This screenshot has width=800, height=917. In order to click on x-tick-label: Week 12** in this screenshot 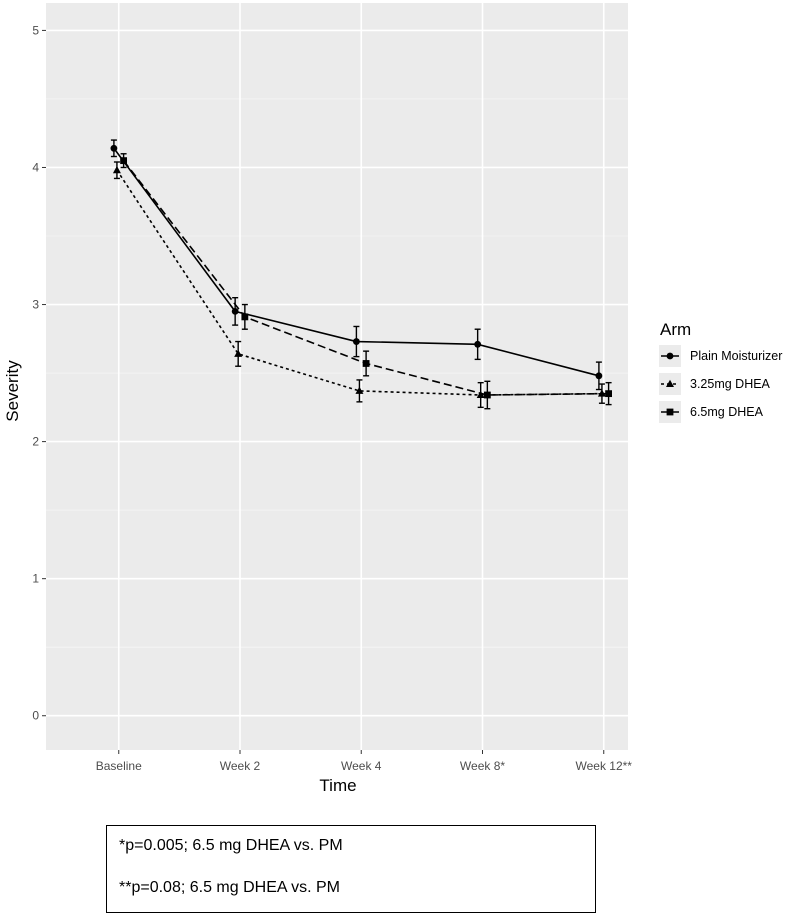, I will do `click(604, 766)`.